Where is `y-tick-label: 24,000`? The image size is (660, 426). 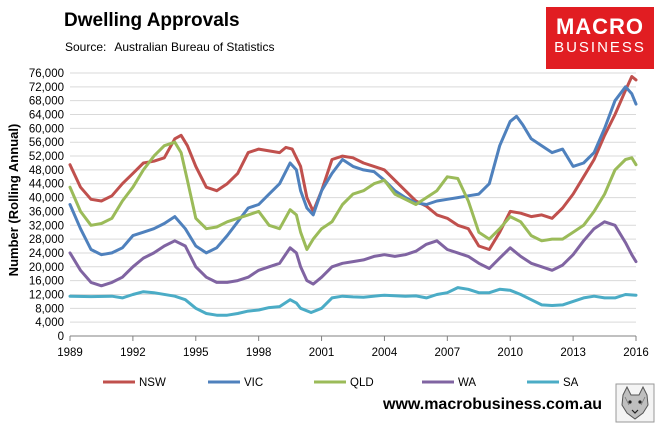 y-tick-label: 24,000 is located at coordinates (46, 254).